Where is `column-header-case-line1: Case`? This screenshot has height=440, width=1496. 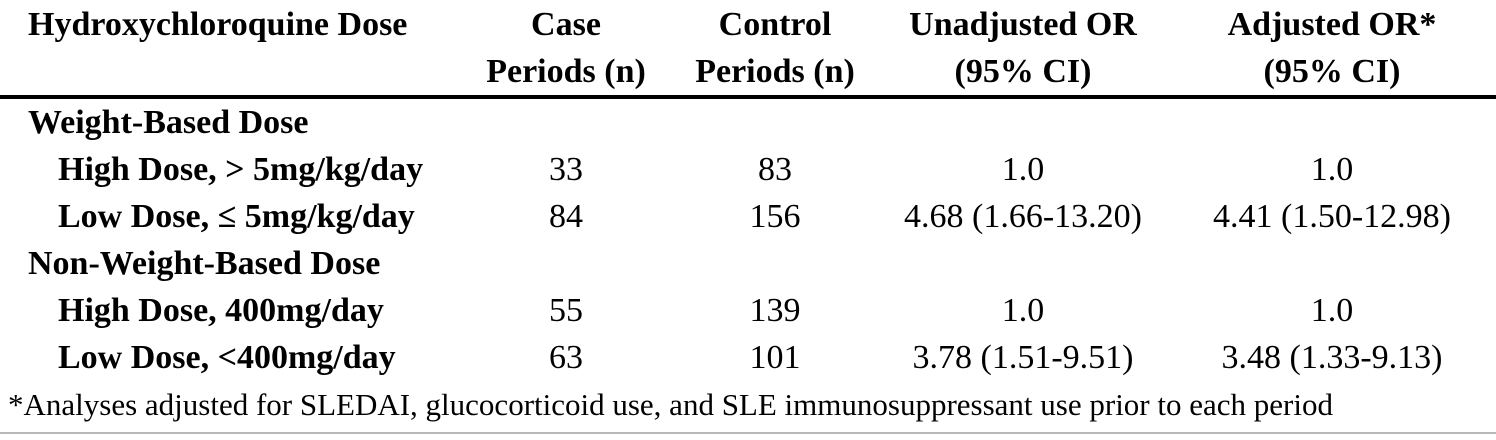
column-header-case-line1: Case is located at coordinates (566, 24).